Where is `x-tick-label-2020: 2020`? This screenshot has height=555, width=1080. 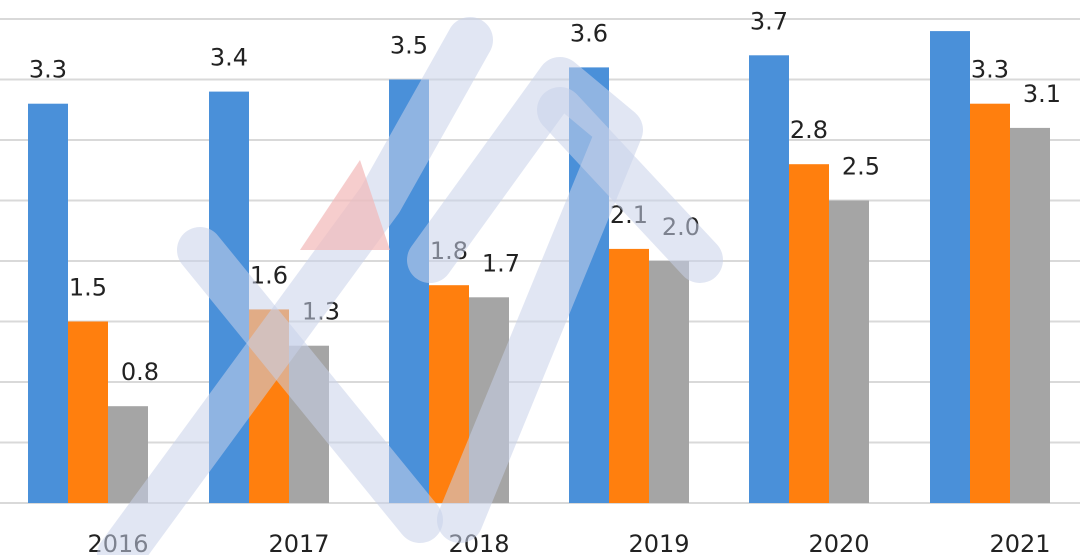
x-tick-label-2020: 2020 is located at coordinates (838, 542).